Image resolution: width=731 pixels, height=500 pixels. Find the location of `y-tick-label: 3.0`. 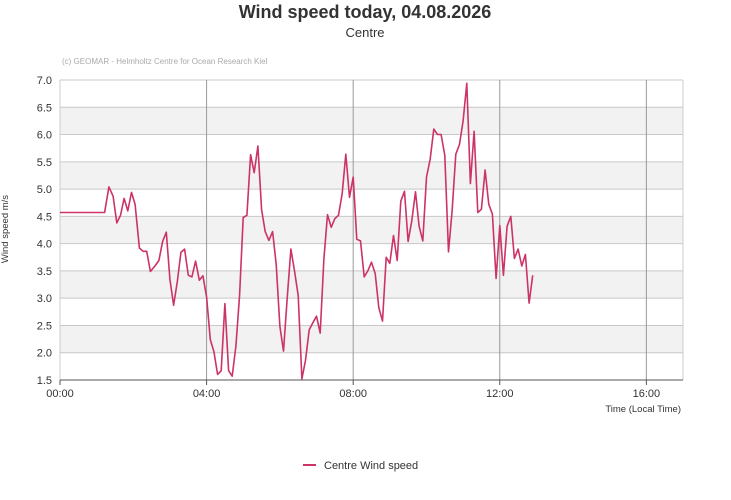

y-tick-label: 3.0 is located at coordinates (44, 299).